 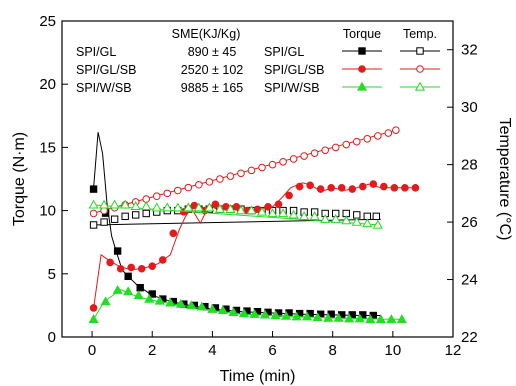 I want to click on series-spi-gl-sb-temp, so click(x=244, y=172).